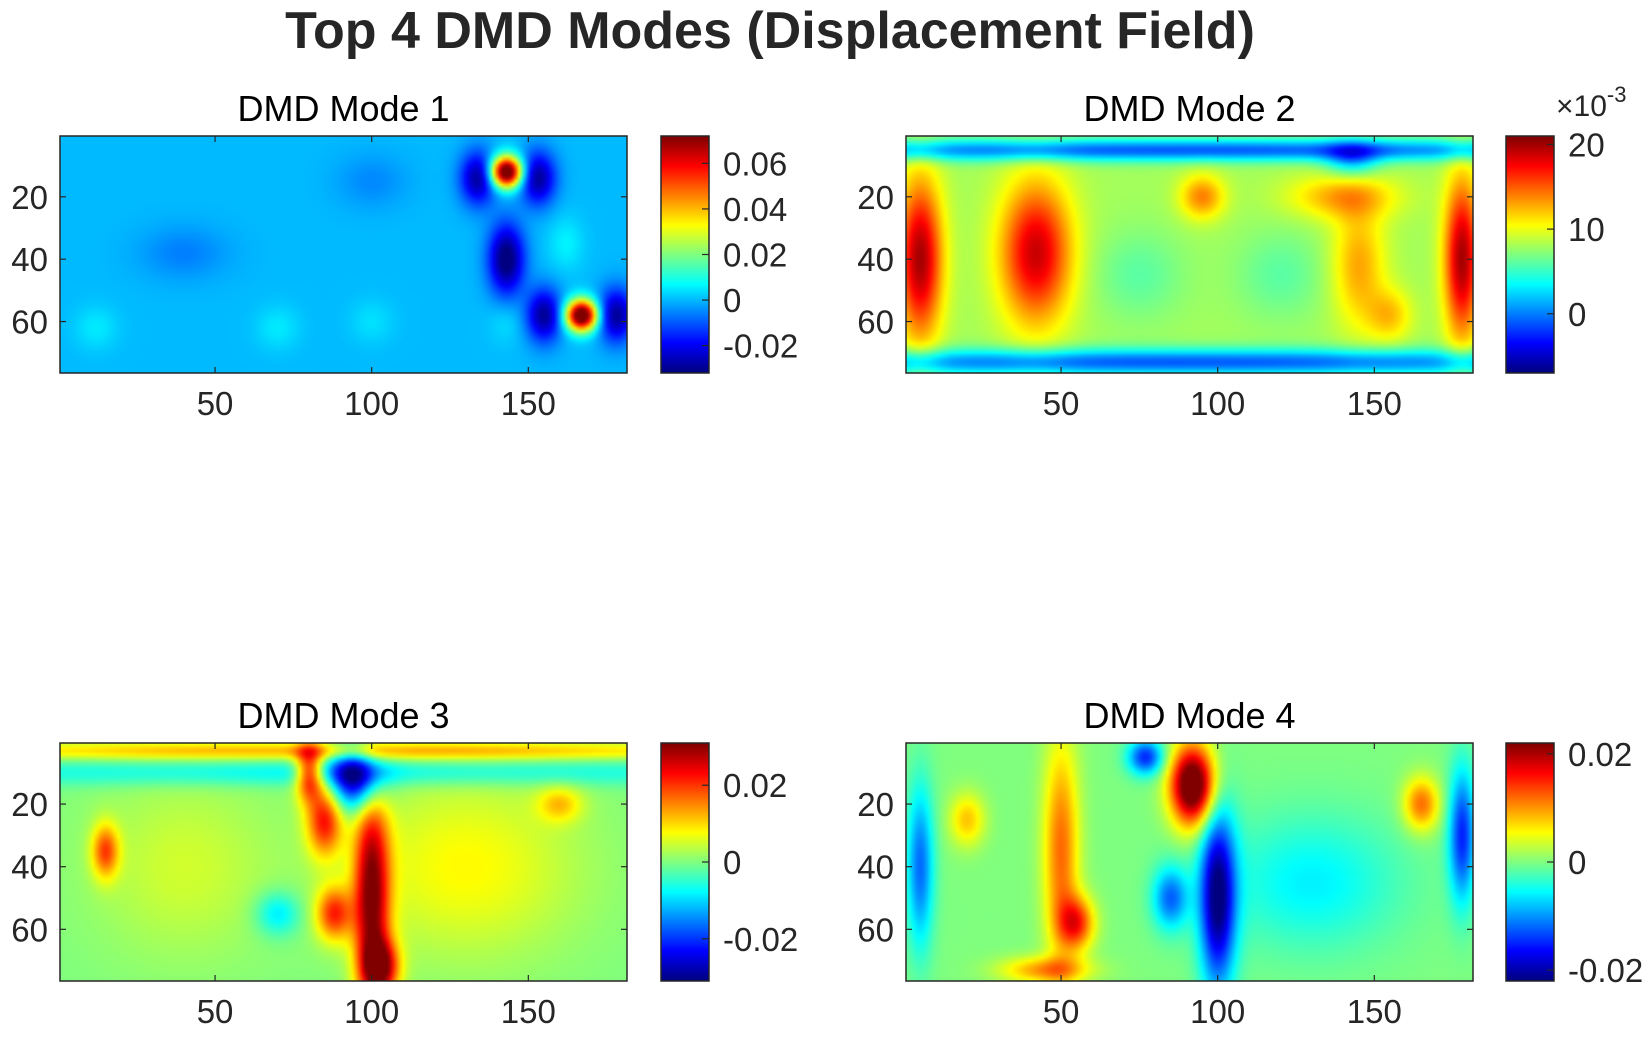  I want to click on colorbar-tick-label: 10, so click(1586, 229).